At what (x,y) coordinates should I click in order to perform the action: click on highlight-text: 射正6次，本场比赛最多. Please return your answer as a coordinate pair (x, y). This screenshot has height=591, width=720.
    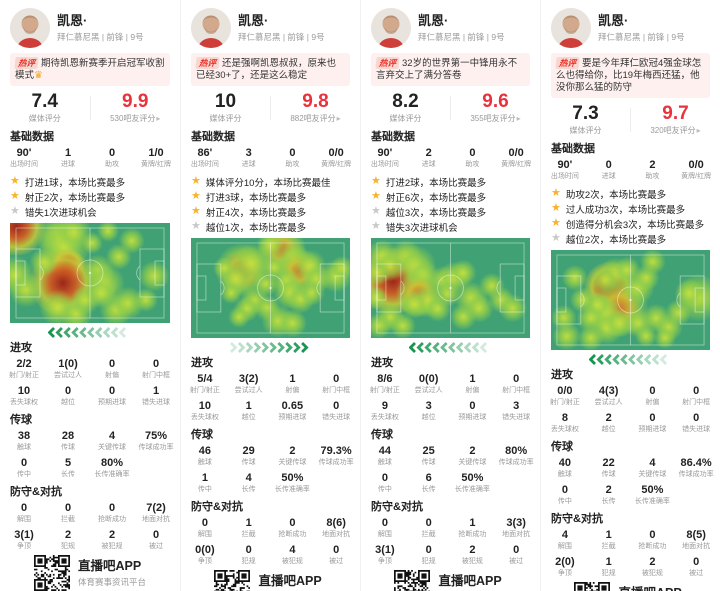
    Looking at the image, I should click on (436, 198).